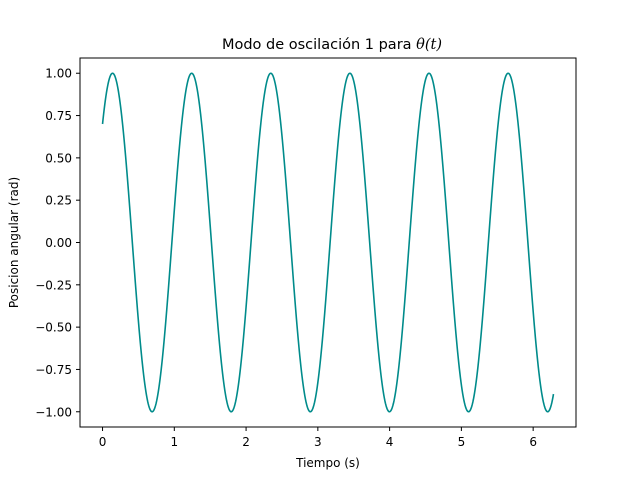 The height and width of the screenshot is (480, 640). What do you see at coordinates (53, 328) in the screenshot?
I see `y-tick-label: −0.50` at bounding box center [53, 328].